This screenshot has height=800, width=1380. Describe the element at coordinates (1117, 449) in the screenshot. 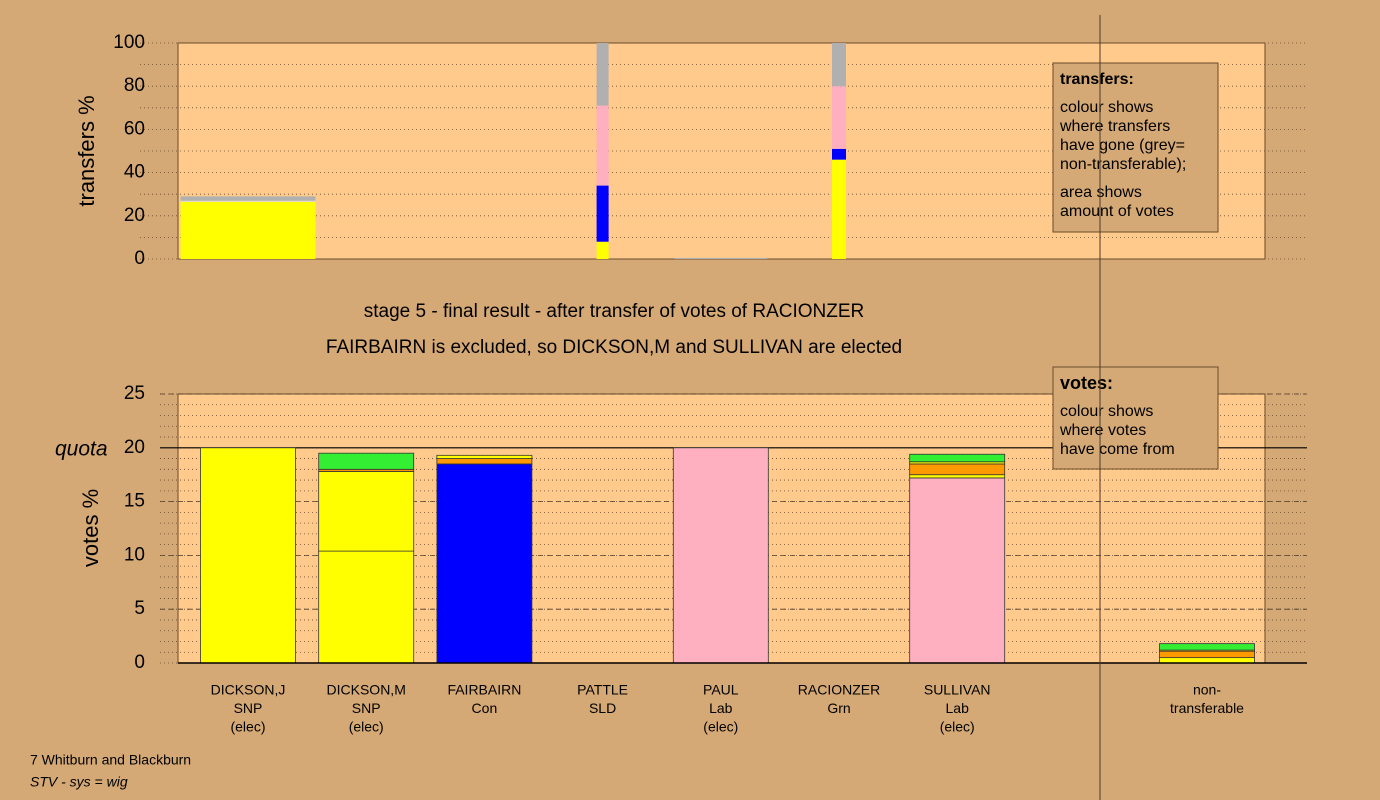

I see `legend-text: have come from` at that location.